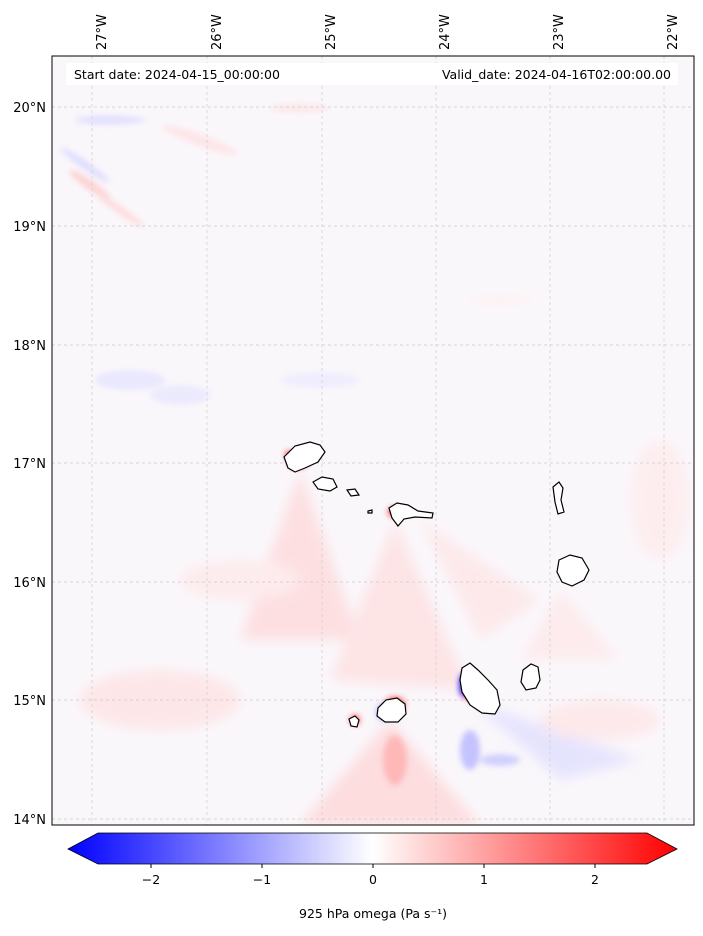 This screenshot has width=703, height=936. Describe the element at coordinates (102, 32) in the screenshot. I see `lon-tick-label: 27°W` at that location.